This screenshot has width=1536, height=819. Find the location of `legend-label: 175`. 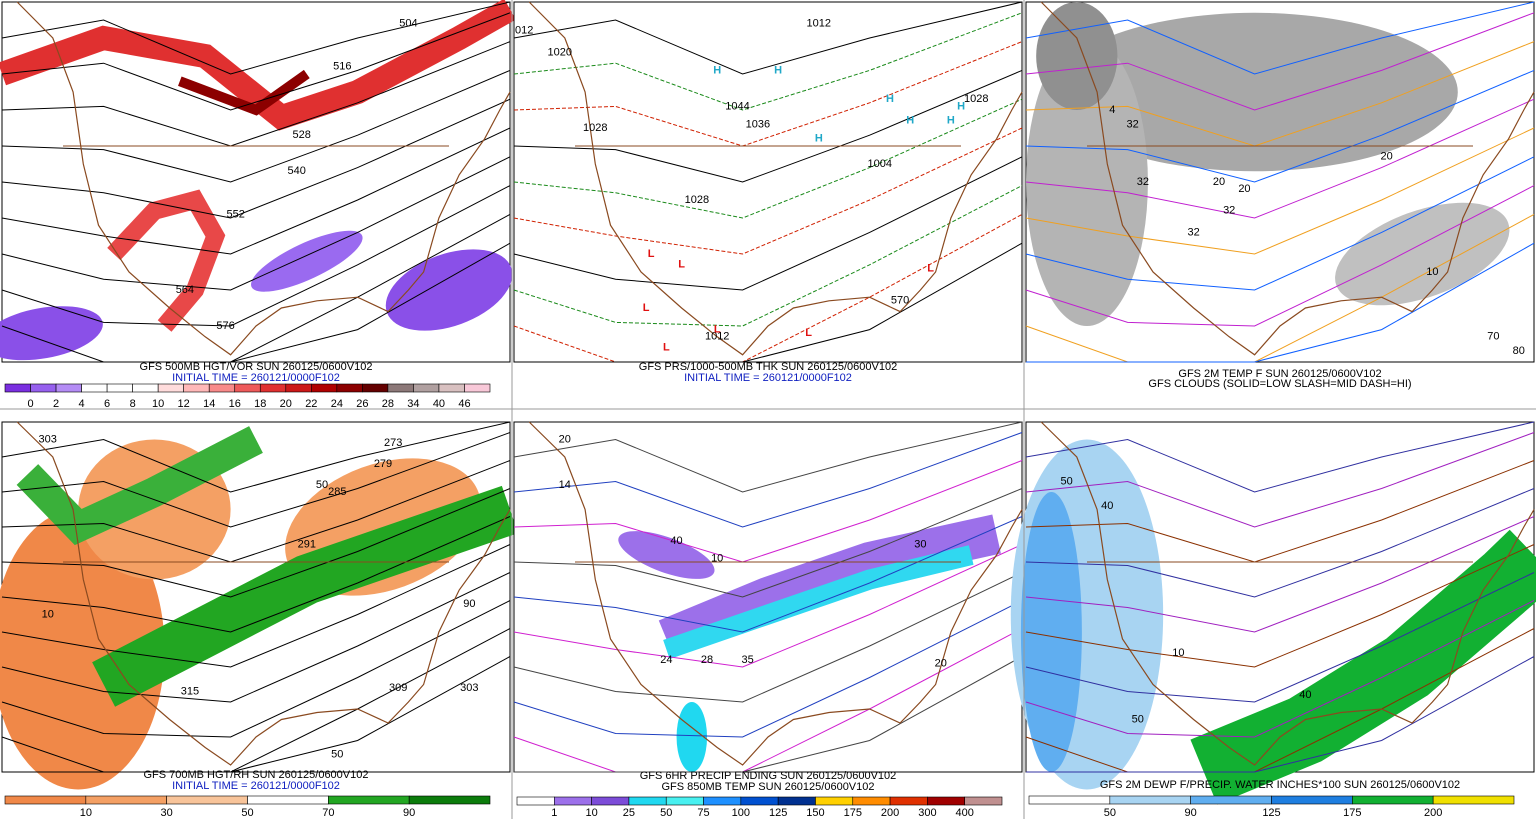

legend-label: 175 is located at coordinates (1352, 813).